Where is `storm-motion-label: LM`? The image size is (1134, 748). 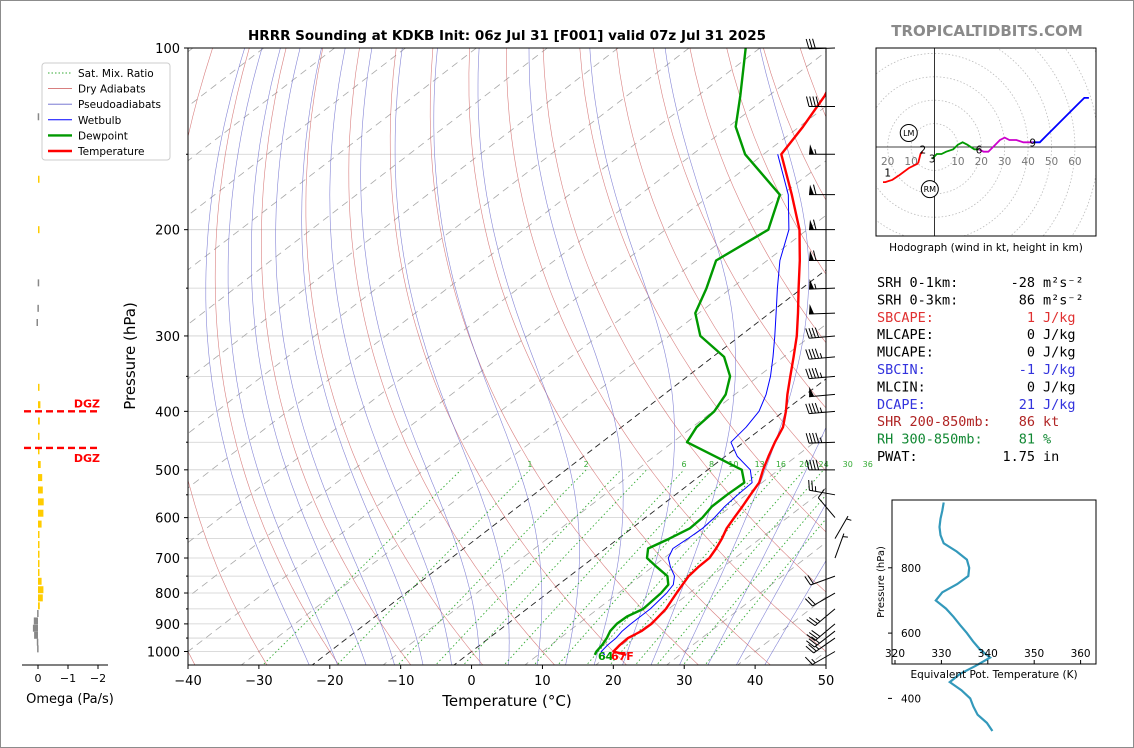 storm-motion-label: LM is located at coordinates (908, 133).